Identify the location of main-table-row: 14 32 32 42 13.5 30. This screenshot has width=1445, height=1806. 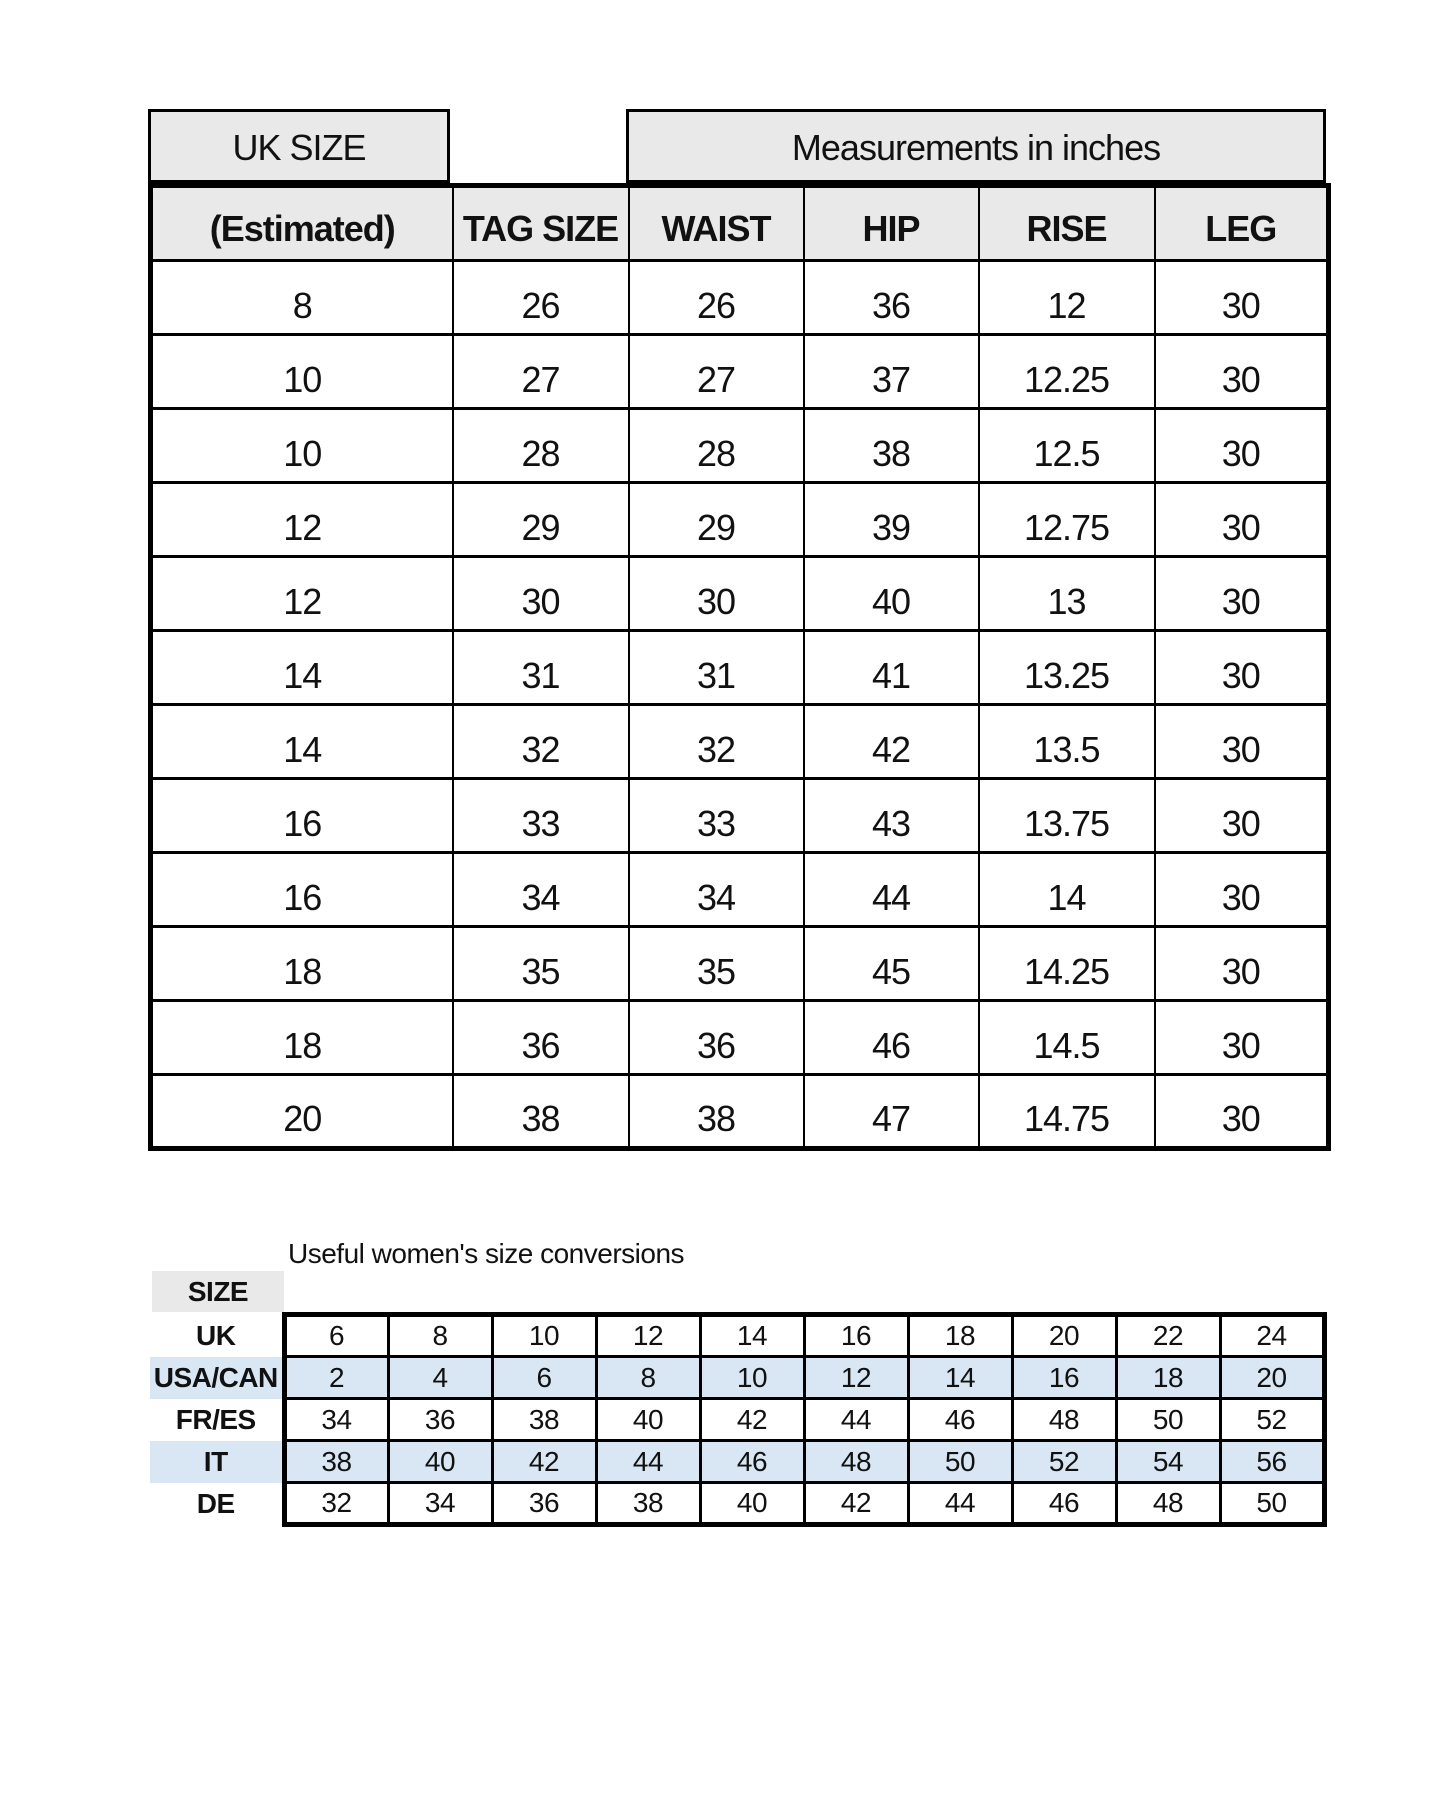
(739, 741).